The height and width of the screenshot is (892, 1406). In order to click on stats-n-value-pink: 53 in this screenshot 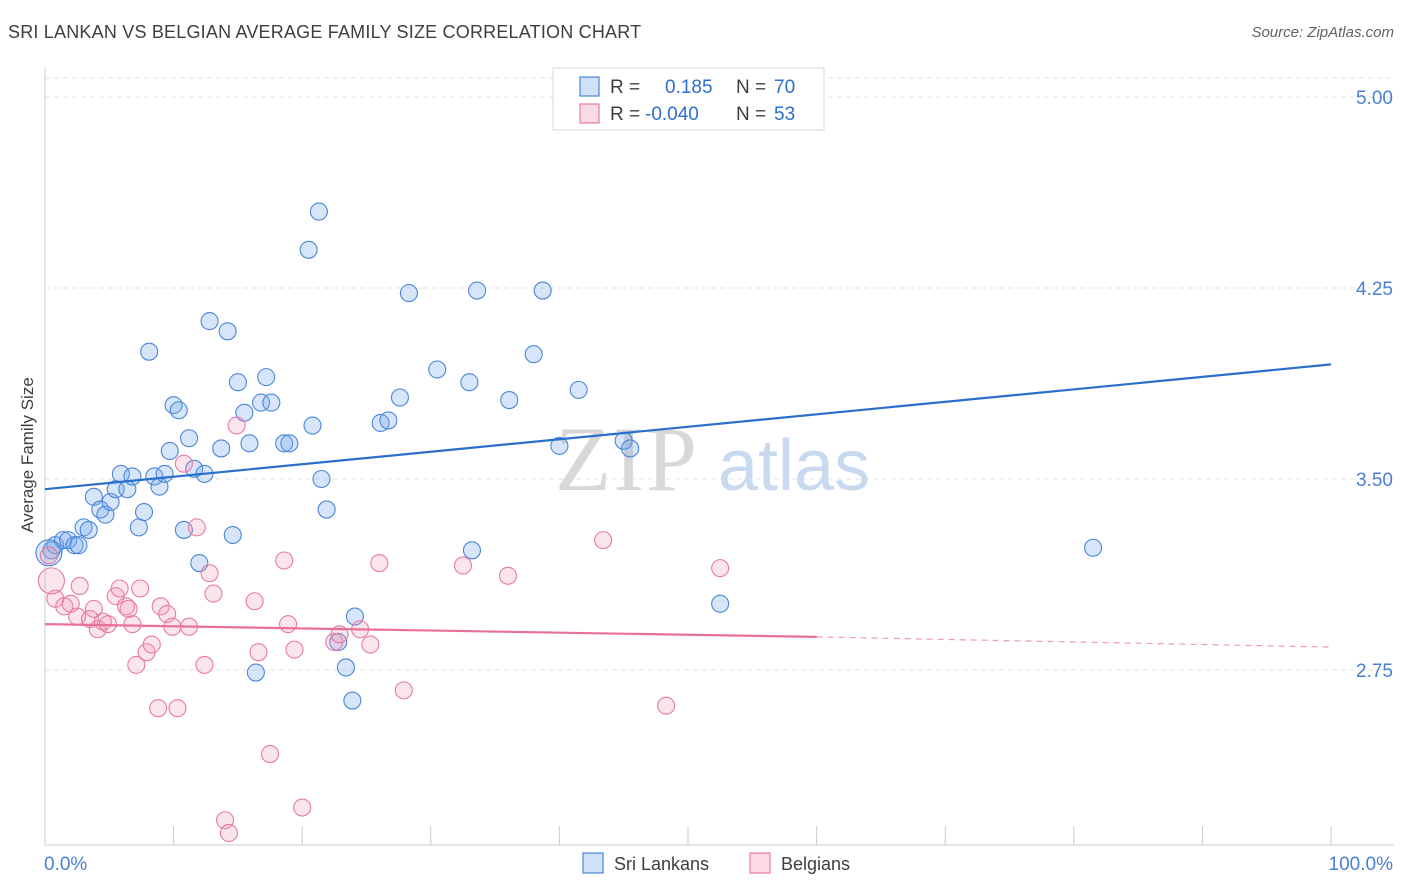, I will do `click(784, 114)`.